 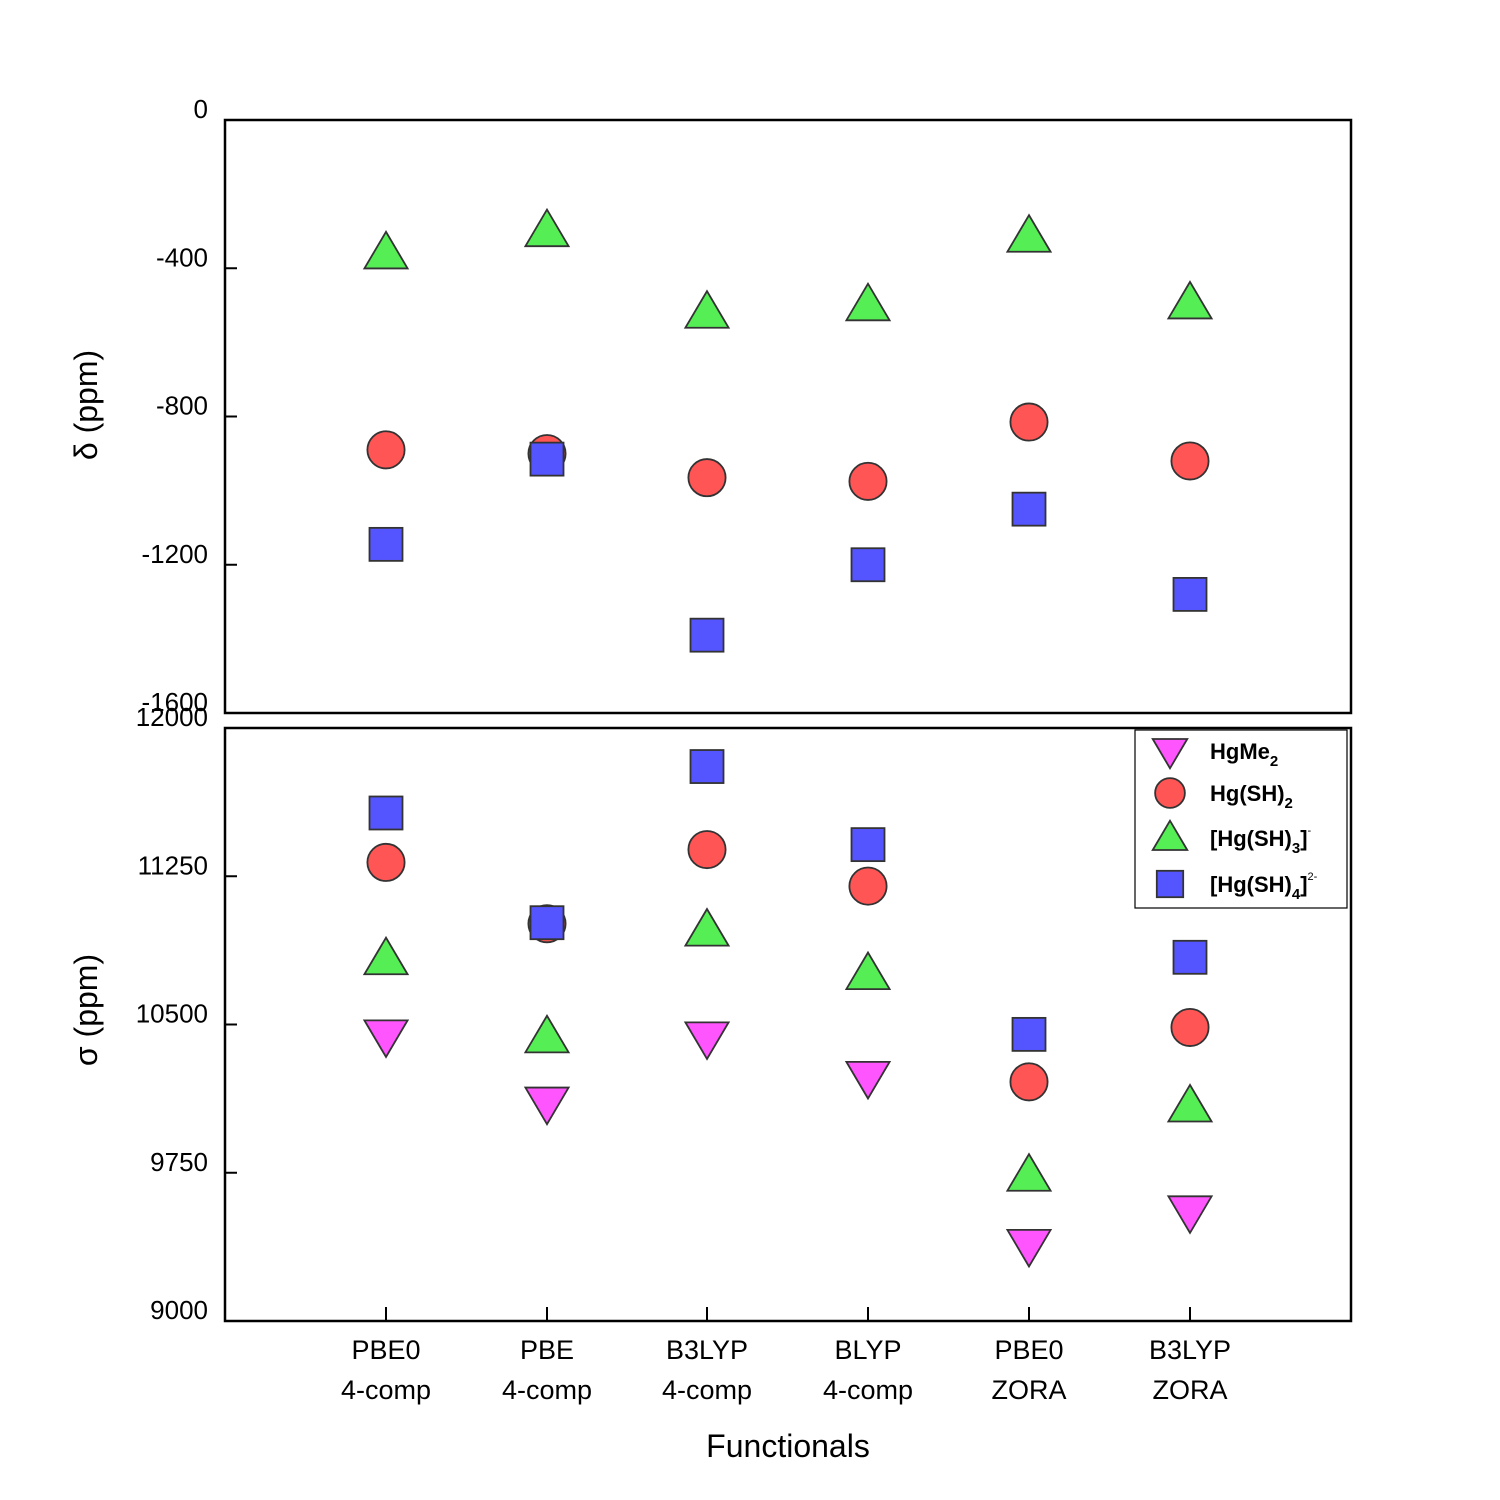 I want to click on legend-label: [Hg(SH)3]-, so click(x=1261, y=841).